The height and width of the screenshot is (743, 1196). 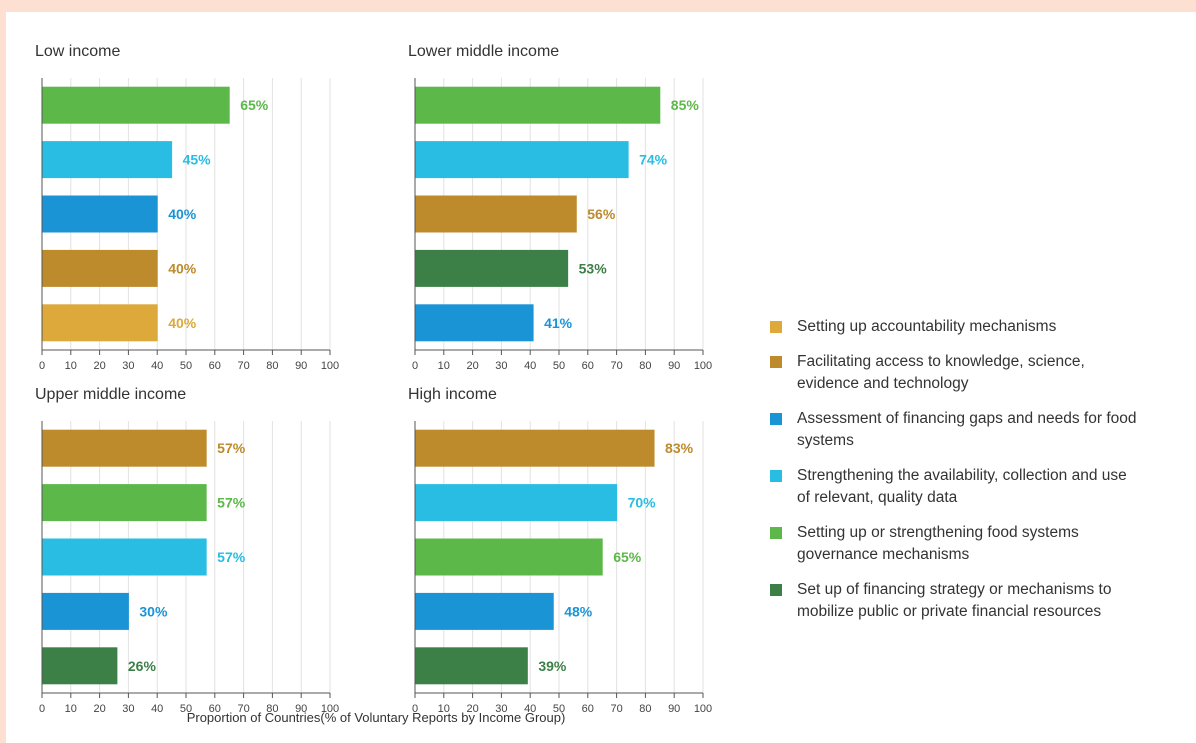 What do you see at coordinates (197, 160) in the screenshot?
I see `data-label: 45%` at bounding box center [197, 160].